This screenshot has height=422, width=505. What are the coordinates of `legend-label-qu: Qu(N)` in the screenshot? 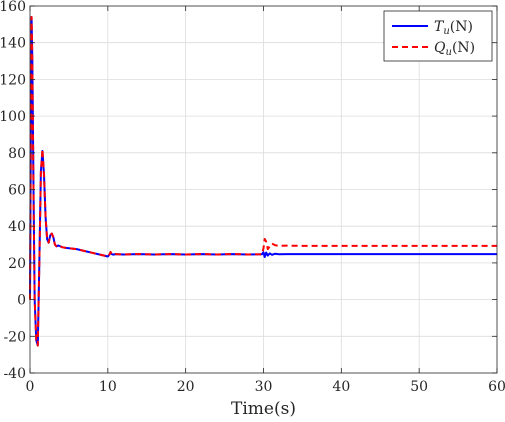 It's located at (454, 49).